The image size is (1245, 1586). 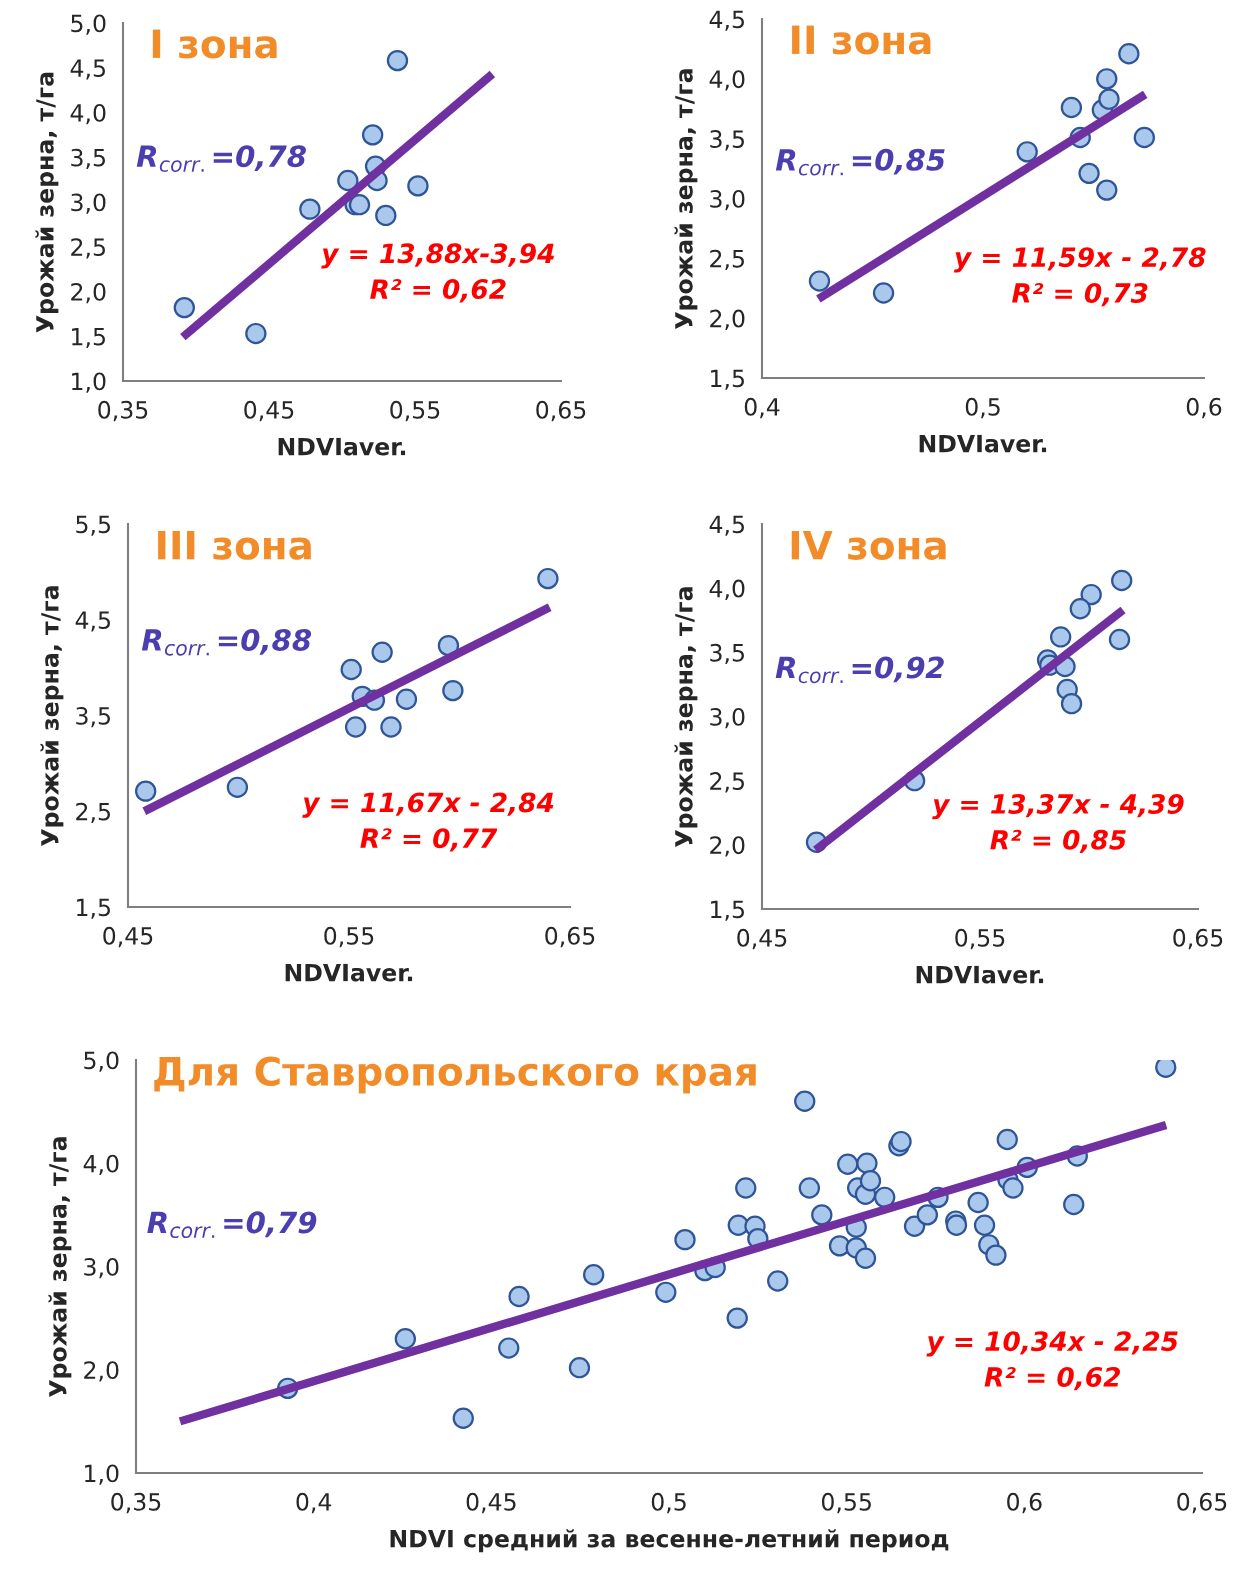 I want to click on chart-title: IV зона, so click(x=868, y=545).